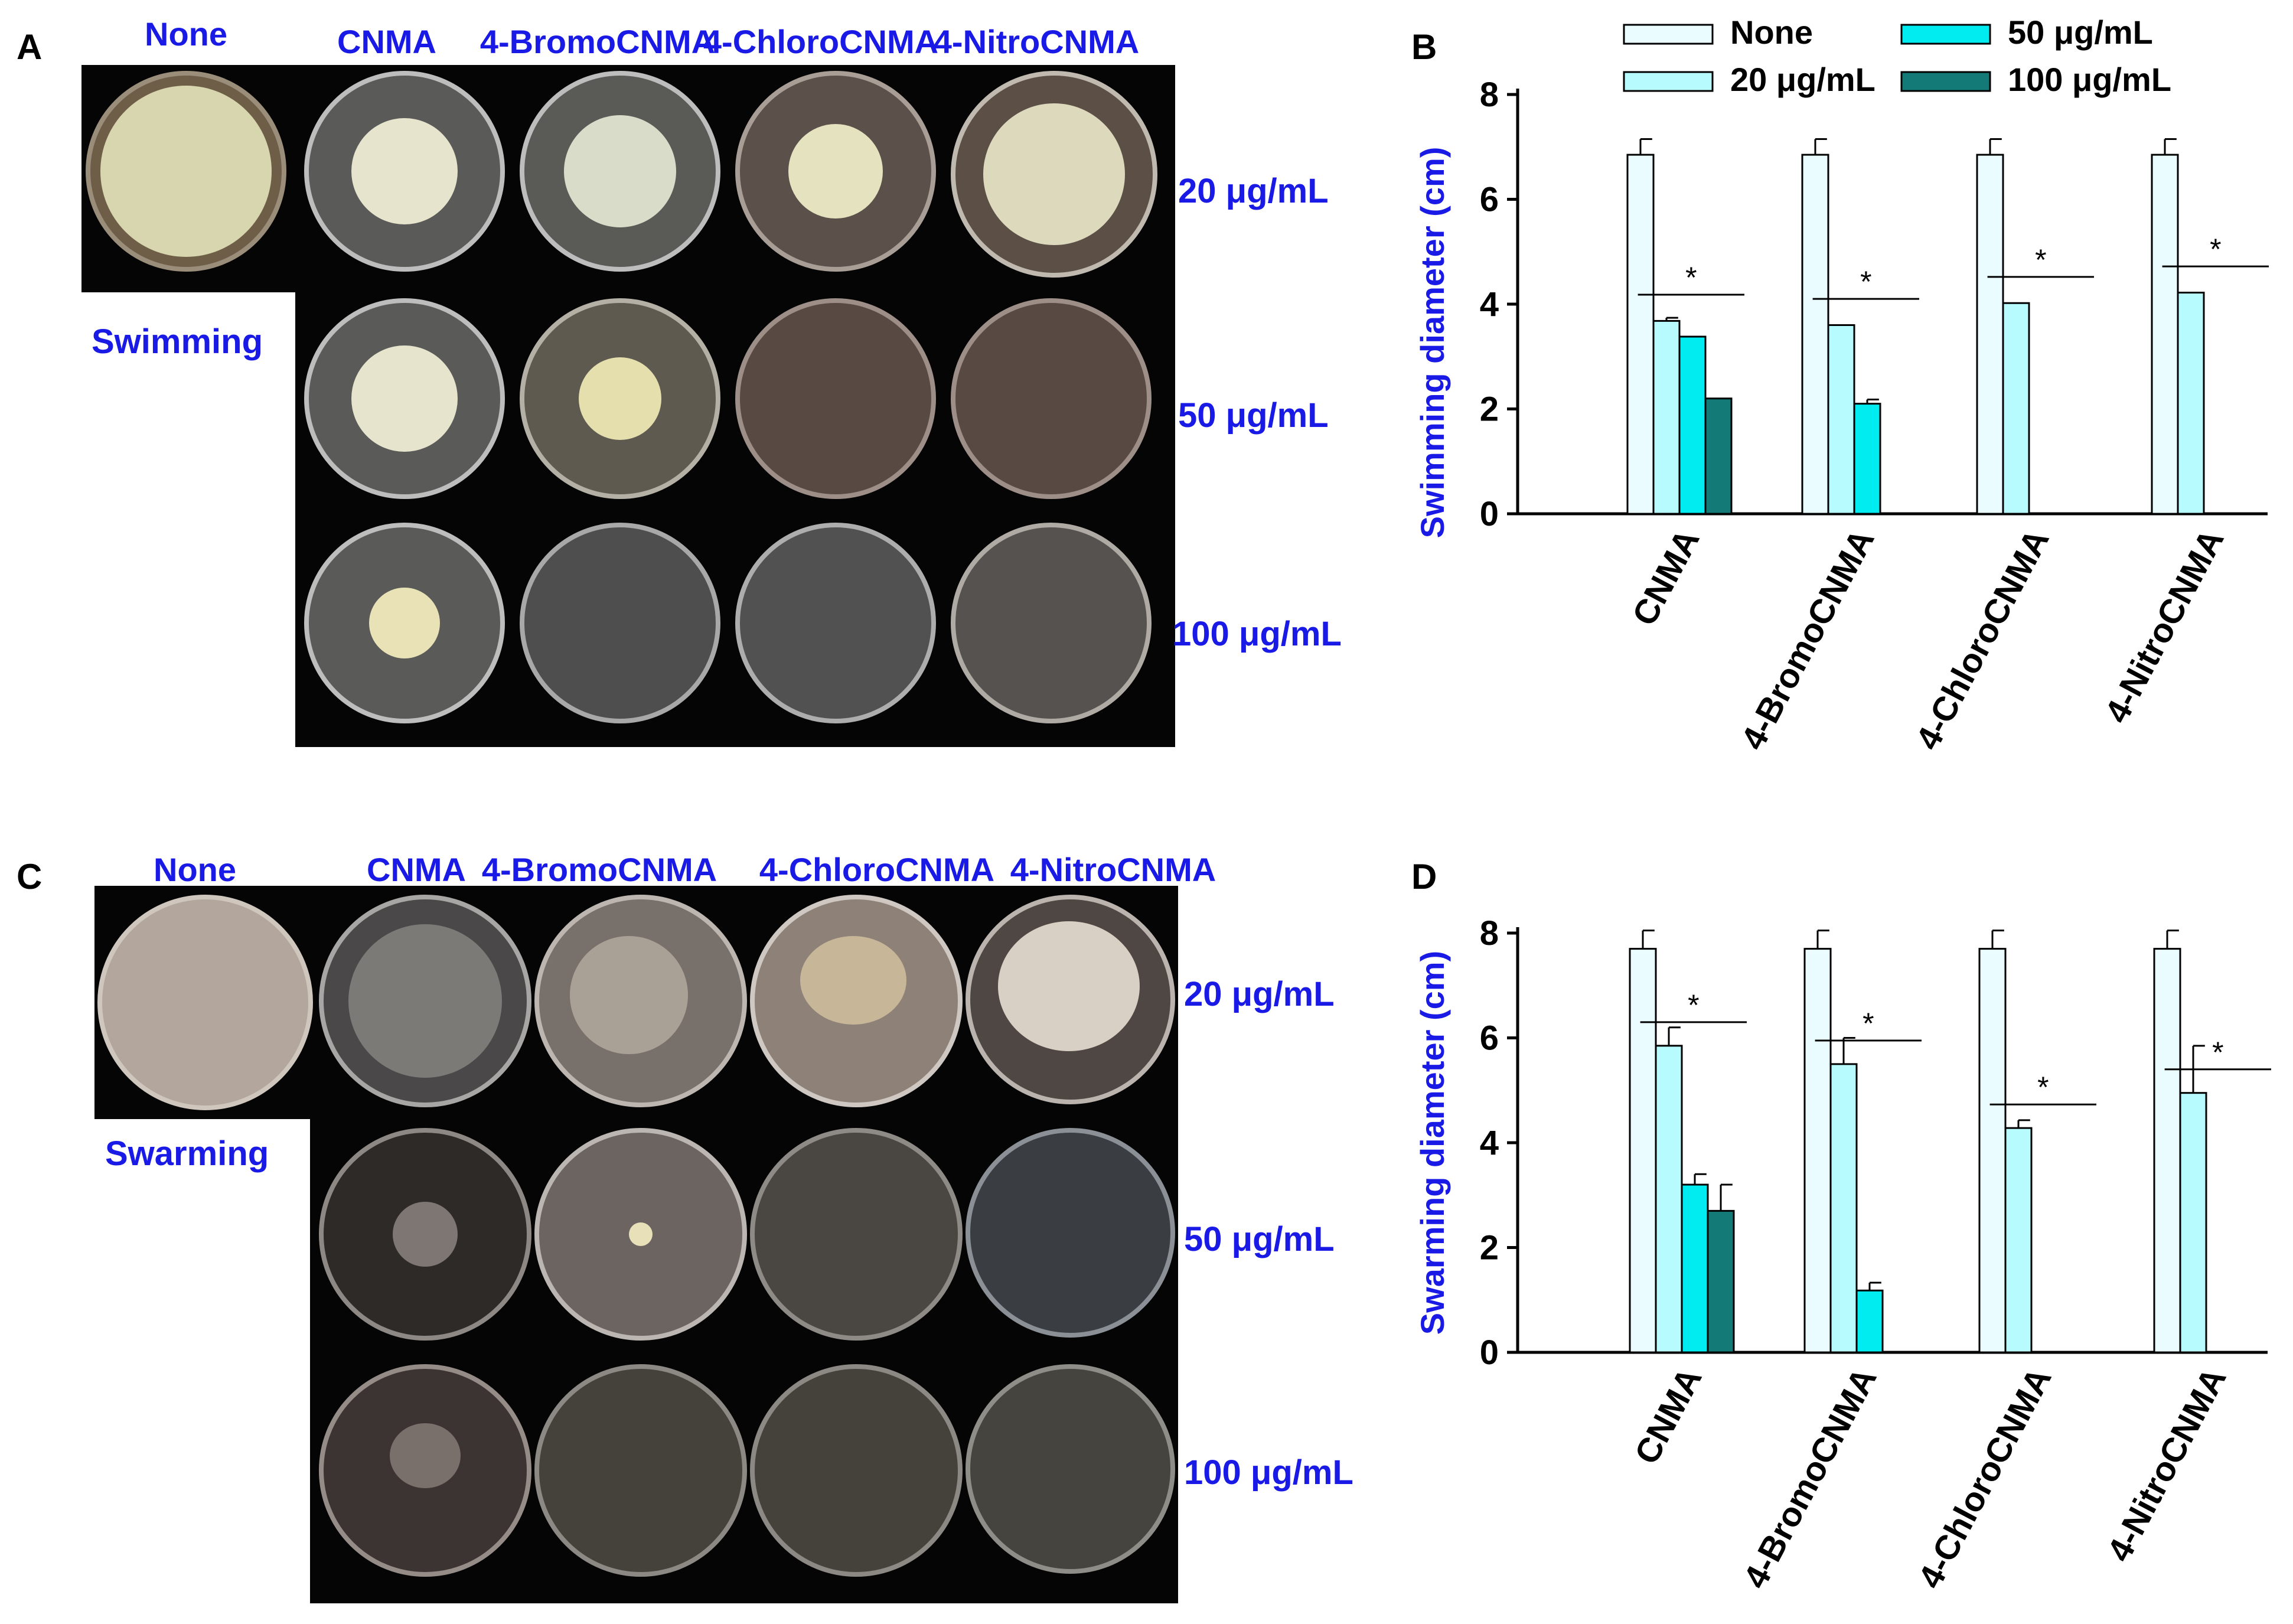  I want to click on legend-label: None, so click(1771, 34).